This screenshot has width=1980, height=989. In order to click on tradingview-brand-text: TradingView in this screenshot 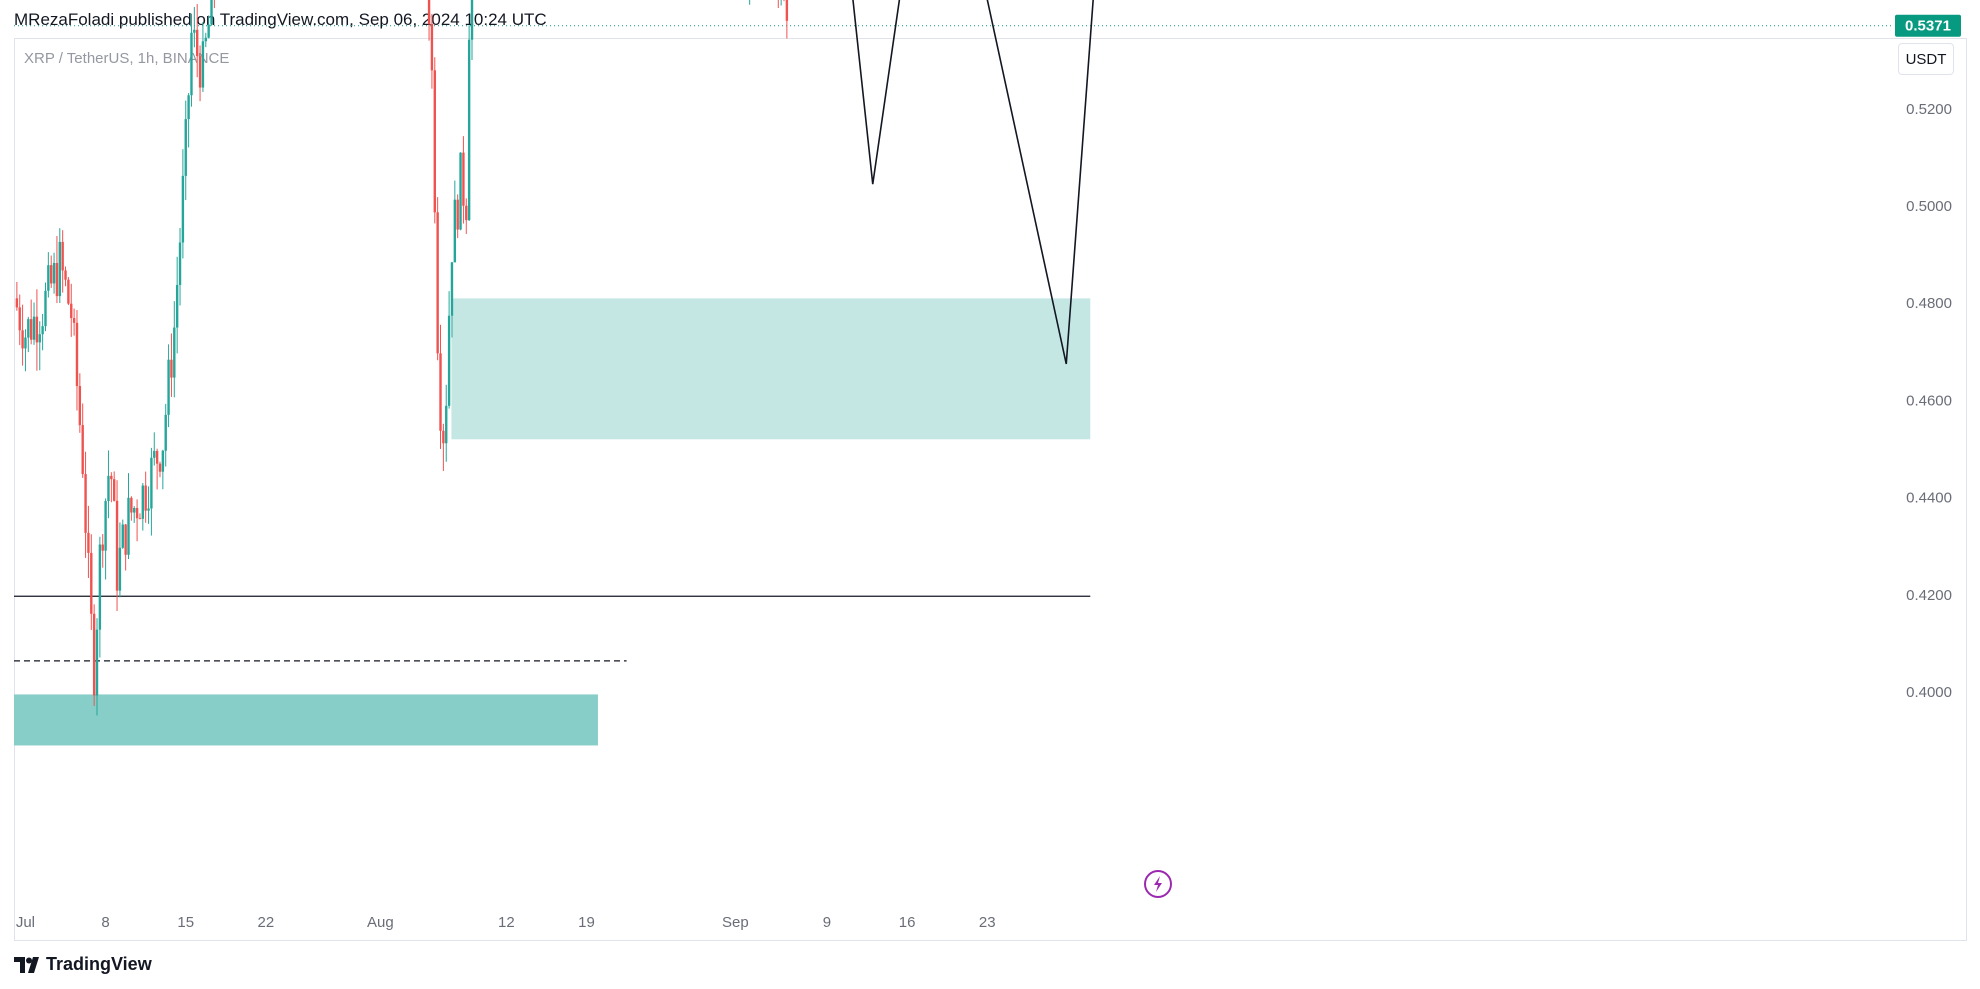, I will do `click(99, 964)`.